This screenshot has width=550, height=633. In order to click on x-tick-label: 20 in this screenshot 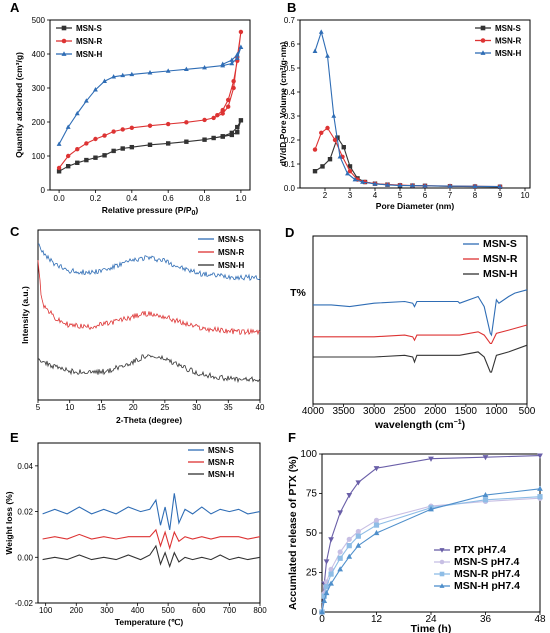, I will do `click(133, 407)`.